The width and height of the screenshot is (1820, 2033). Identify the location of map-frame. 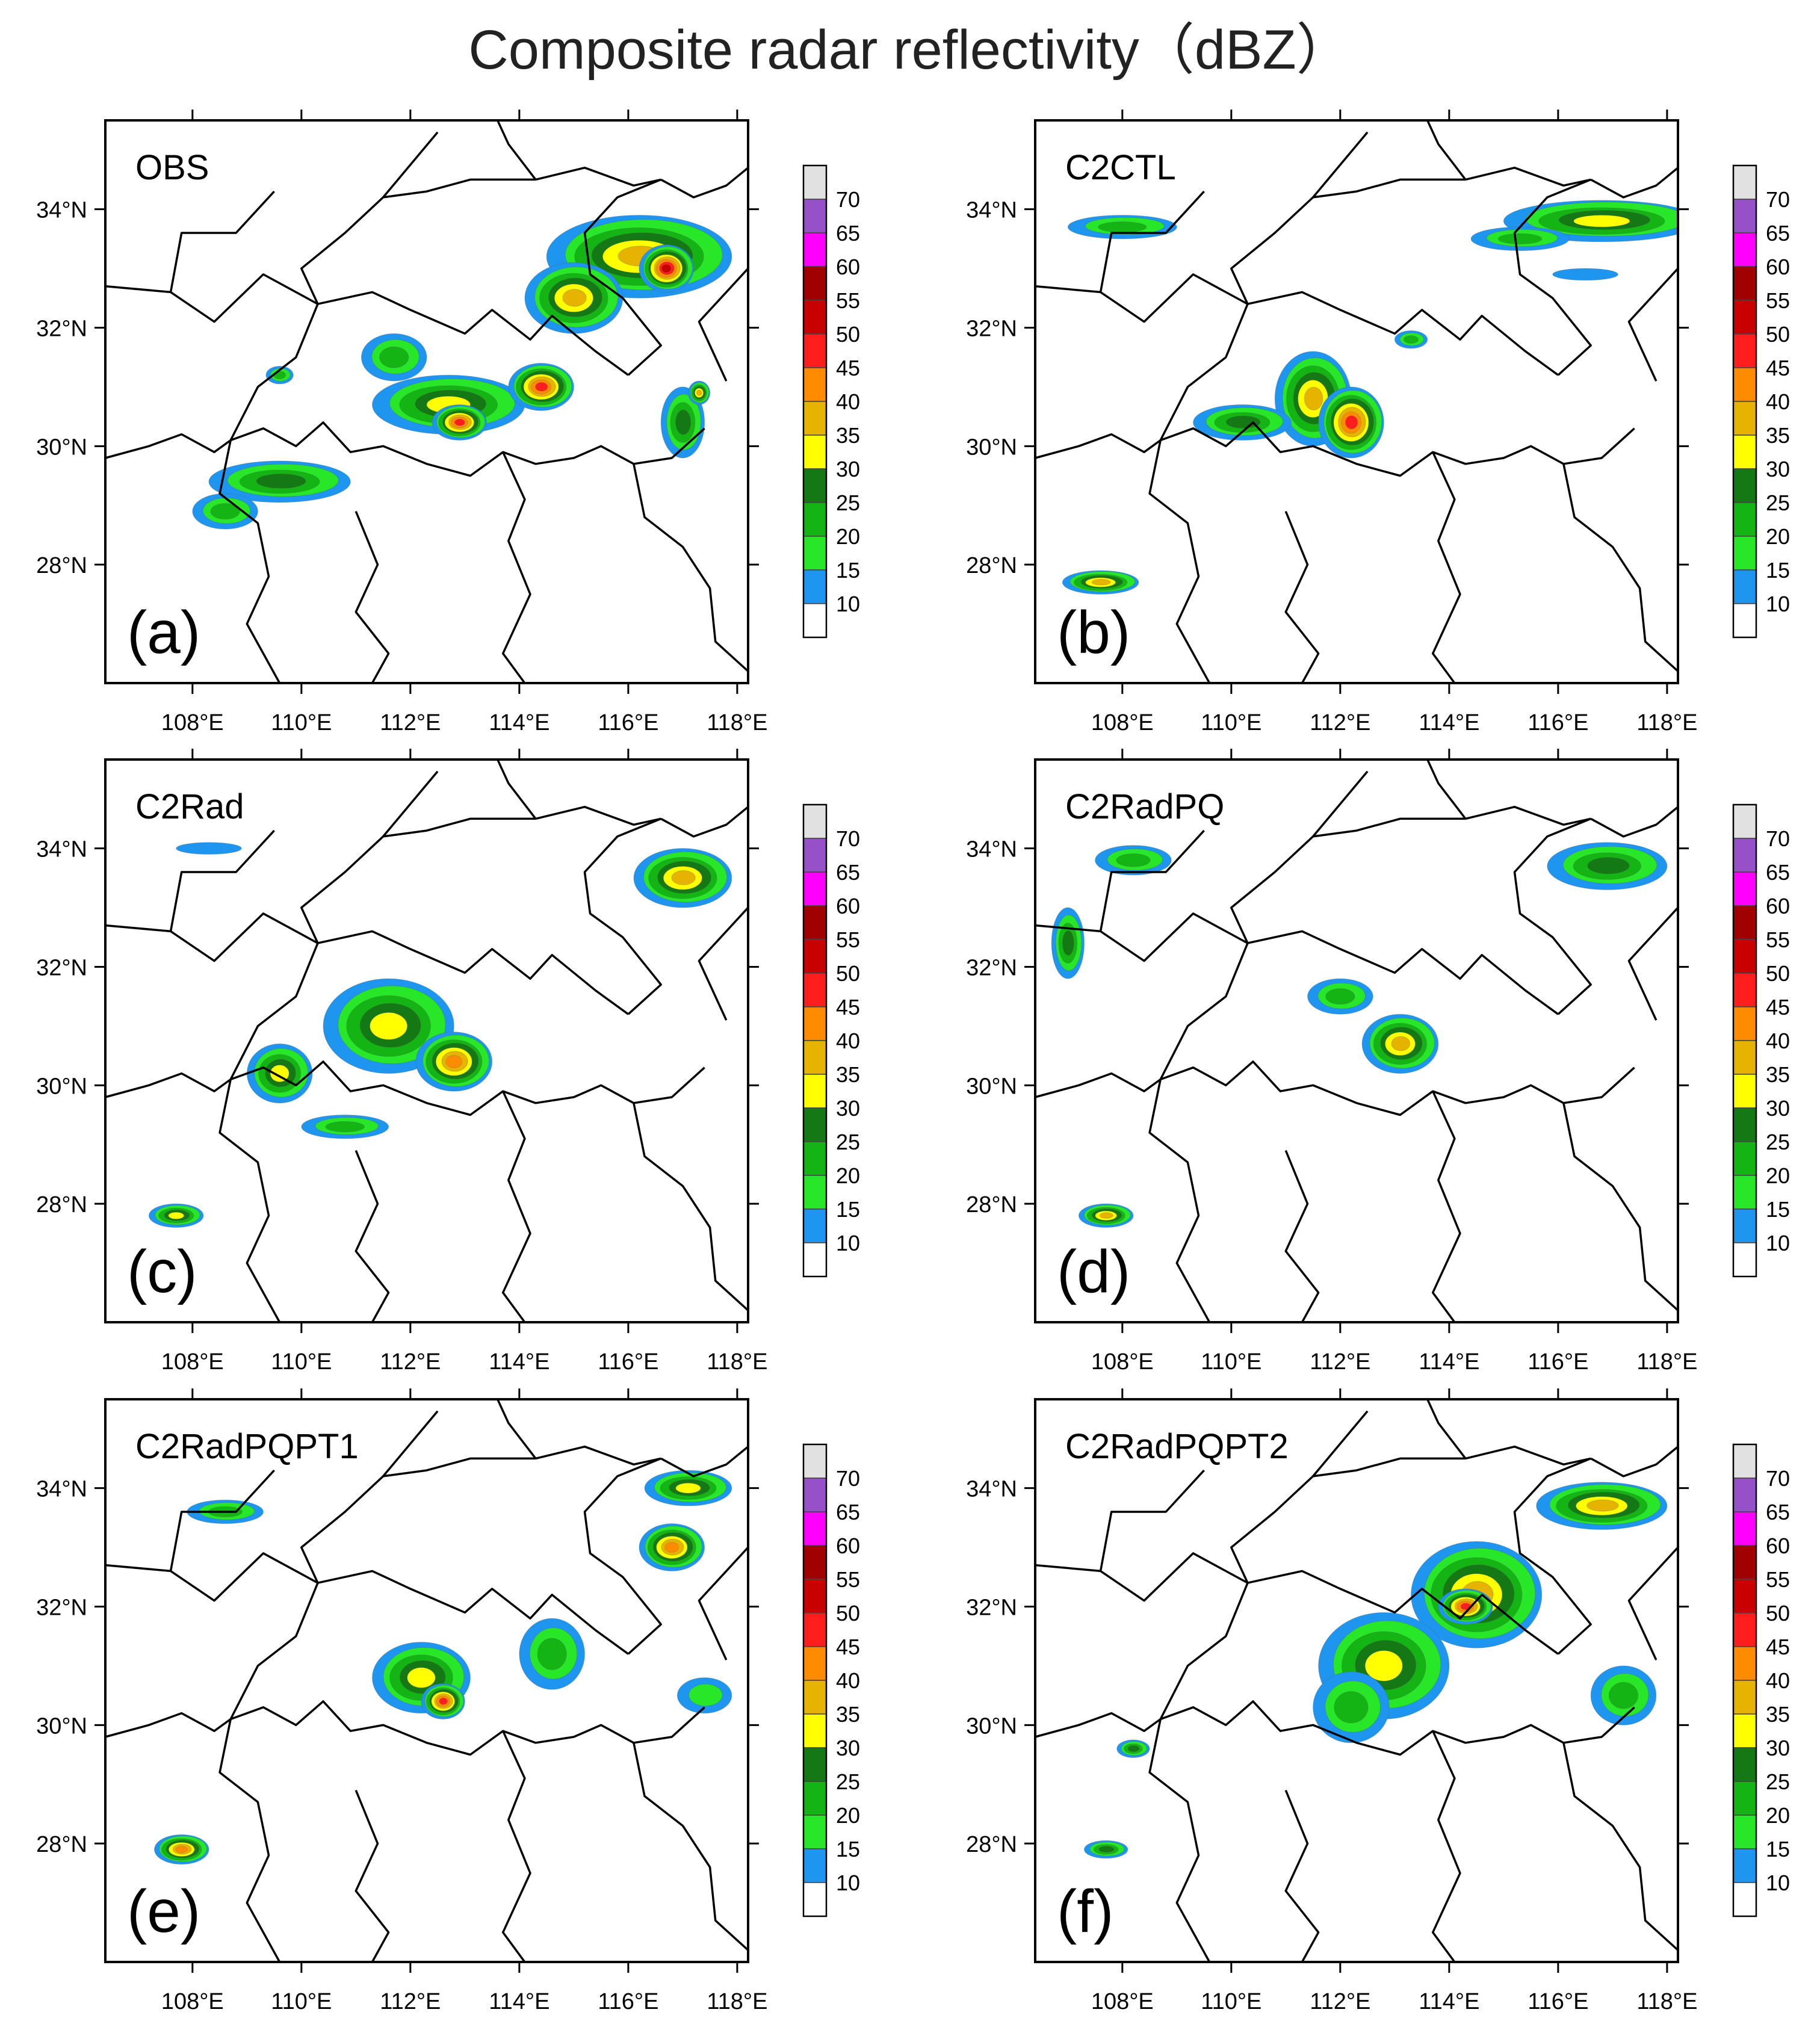
(426, 401).